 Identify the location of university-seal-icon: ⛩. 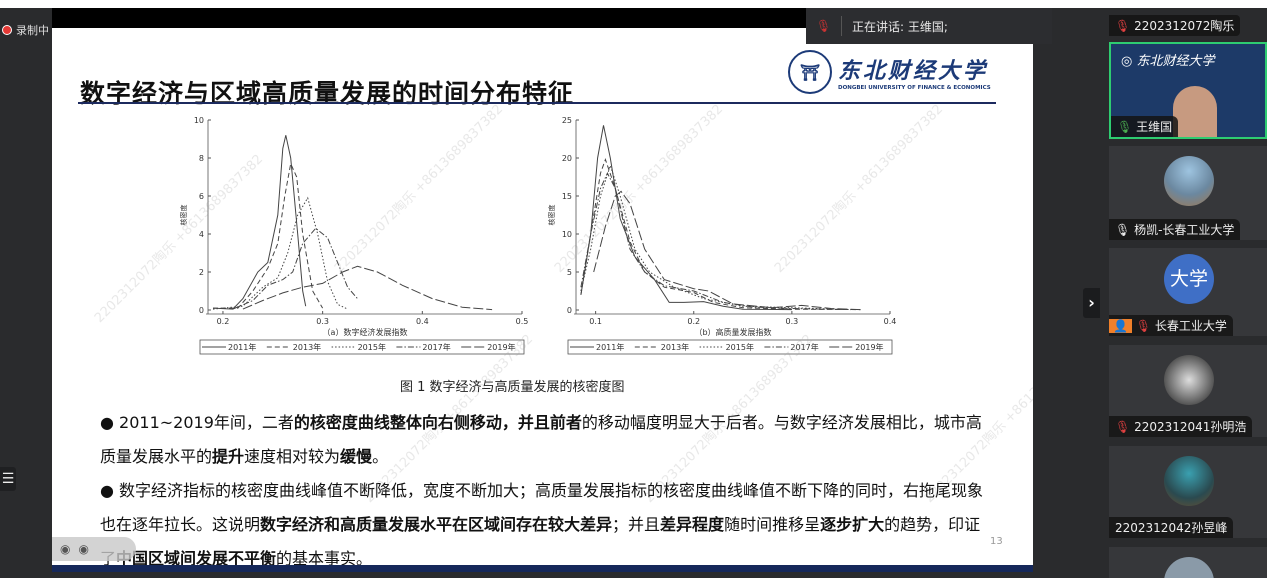
(810, 72).